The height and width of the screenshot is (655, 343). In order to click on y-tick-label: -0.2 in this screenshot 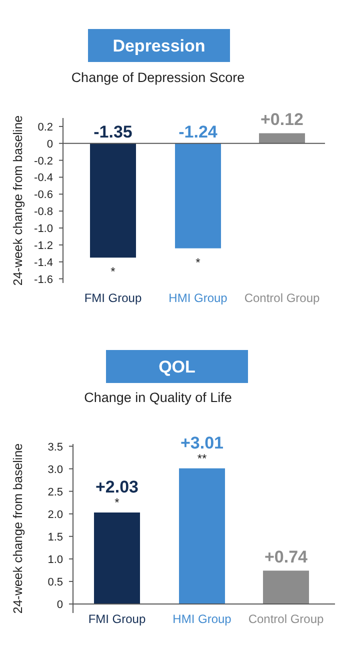, I will do `click(43, 161)`.